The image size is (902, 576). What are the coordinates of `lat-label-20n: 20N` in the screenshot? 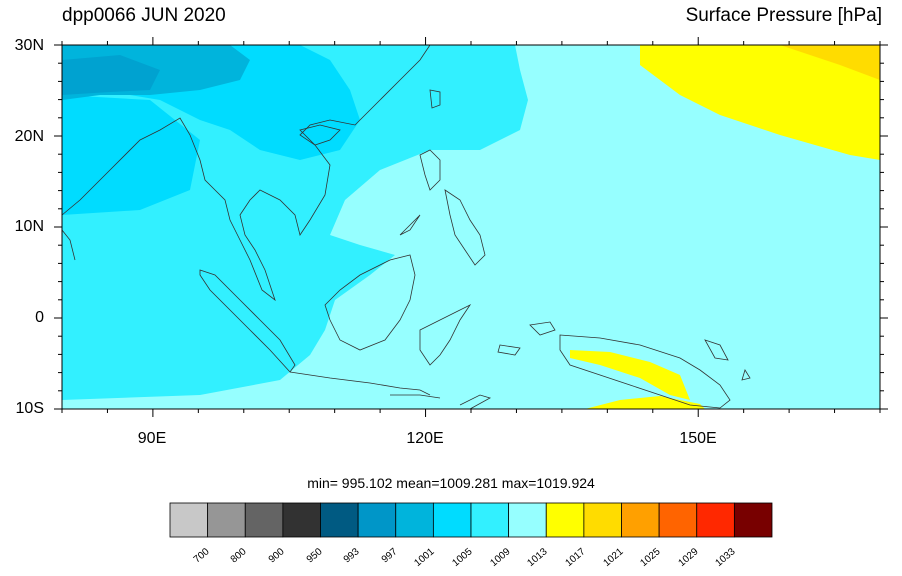 It's located at (29, 136).